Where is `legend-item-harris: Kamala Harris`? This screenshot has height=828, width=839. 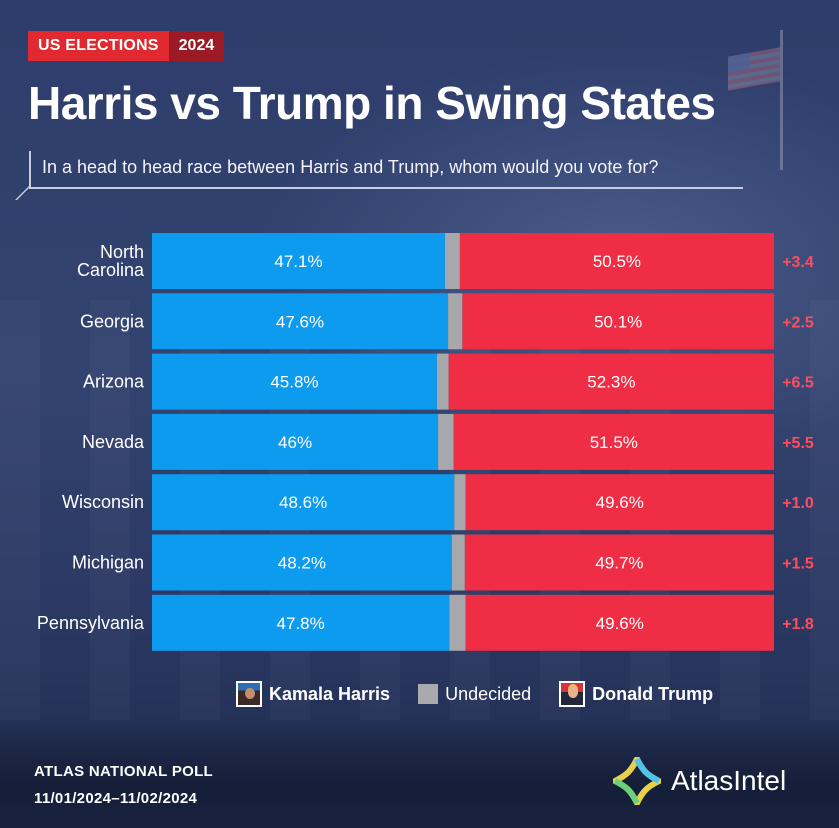 legend-item-harris: Kamala Harris is located at coordinates (313, 694).